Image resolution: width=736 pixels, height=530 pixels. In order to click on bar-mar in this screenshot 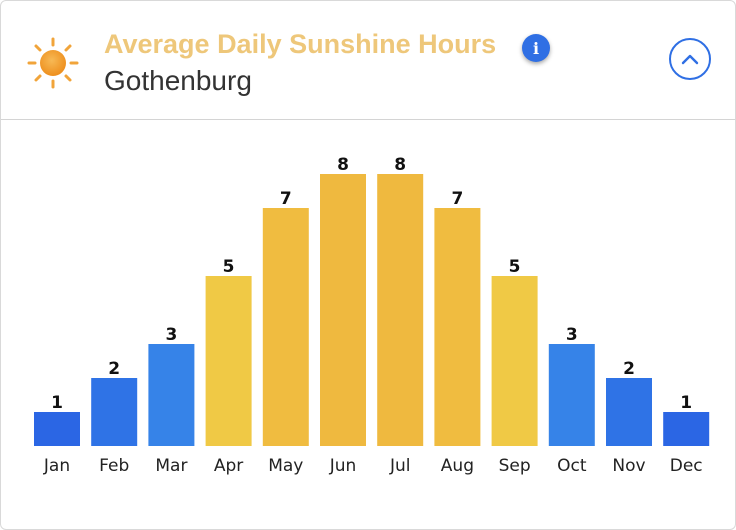, I will do `click(171, 395)`.